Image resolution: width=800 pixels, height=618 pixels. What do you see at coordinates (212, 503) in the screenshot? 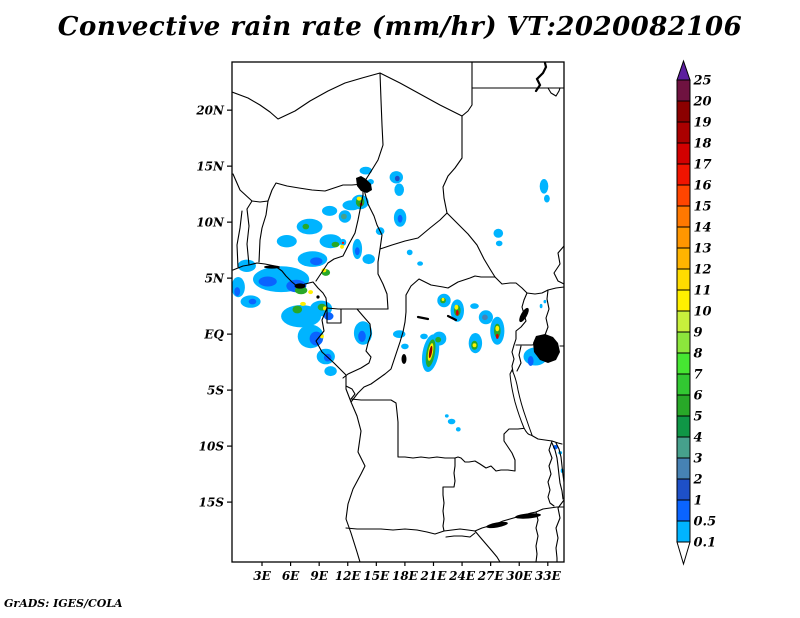
I see `lat-tick-label: 15S` at bounding box center [212, 503].